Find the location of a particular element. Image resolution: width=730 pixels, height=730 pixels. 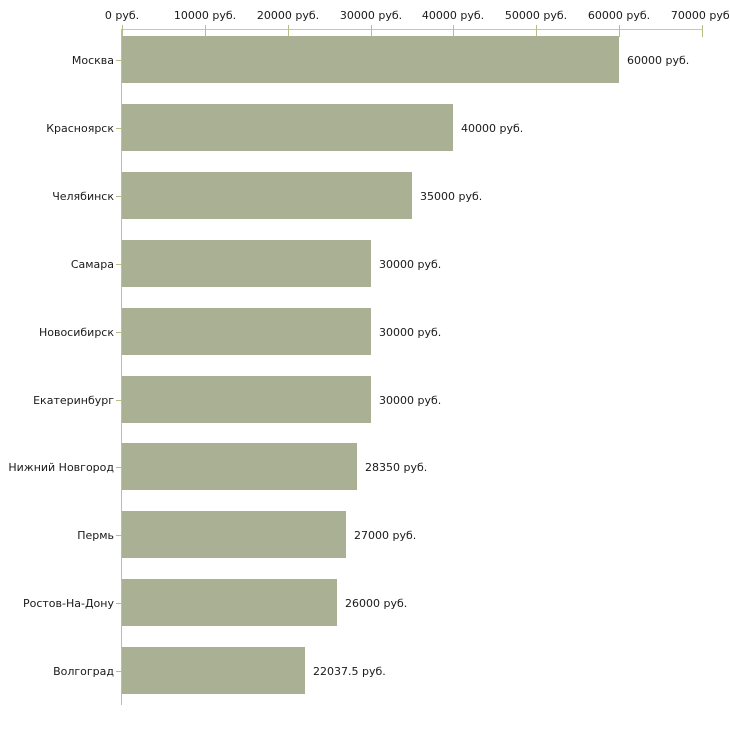

x-axis-tick-label: 10000 руб. is located at coordinates (205, 15).